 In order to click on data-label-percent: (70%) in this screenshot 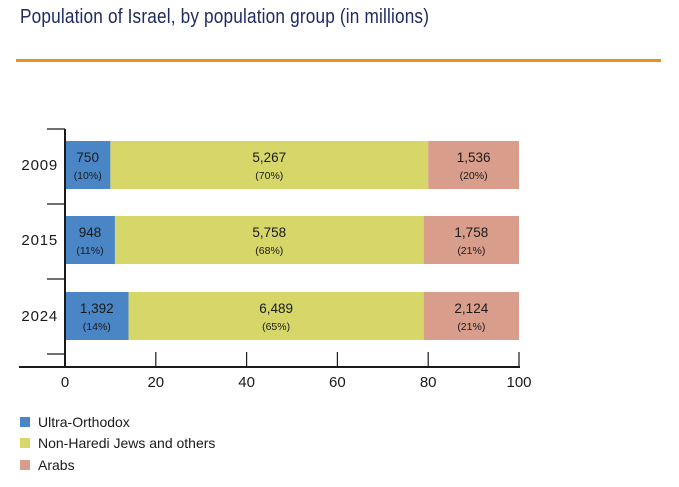, I will do `click(269, 176)`.